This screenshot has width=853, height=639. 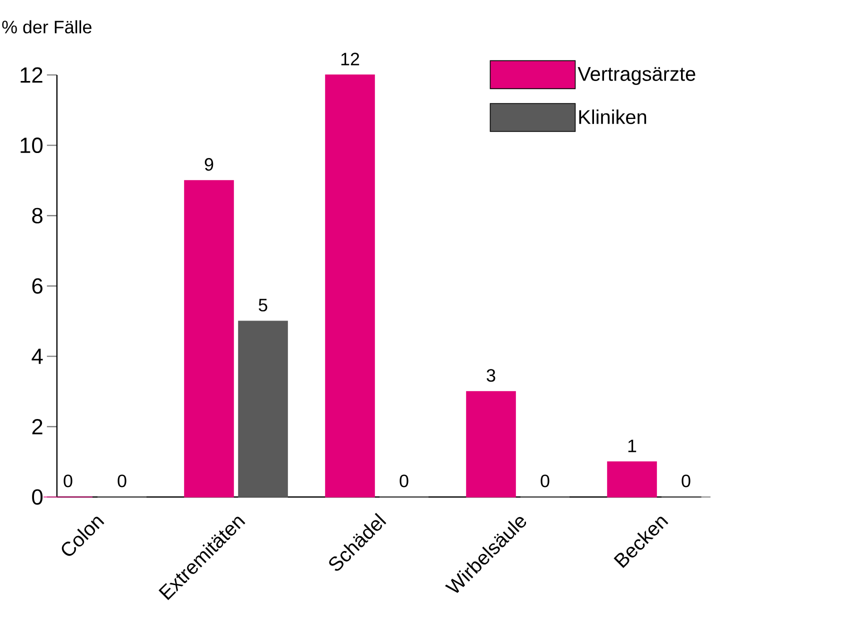 What do you see at coordinates (31, 146) in the screenshot?
I see `y-tick-label: 10` at bounding box center [31, 146].